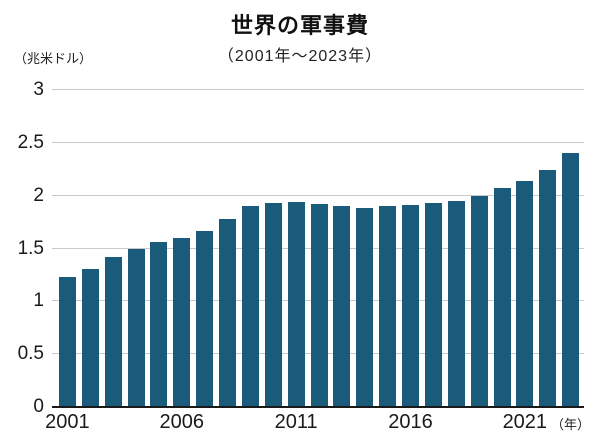  I want to click on y-tick-label-2.5: 2.5, so click(30, 142).